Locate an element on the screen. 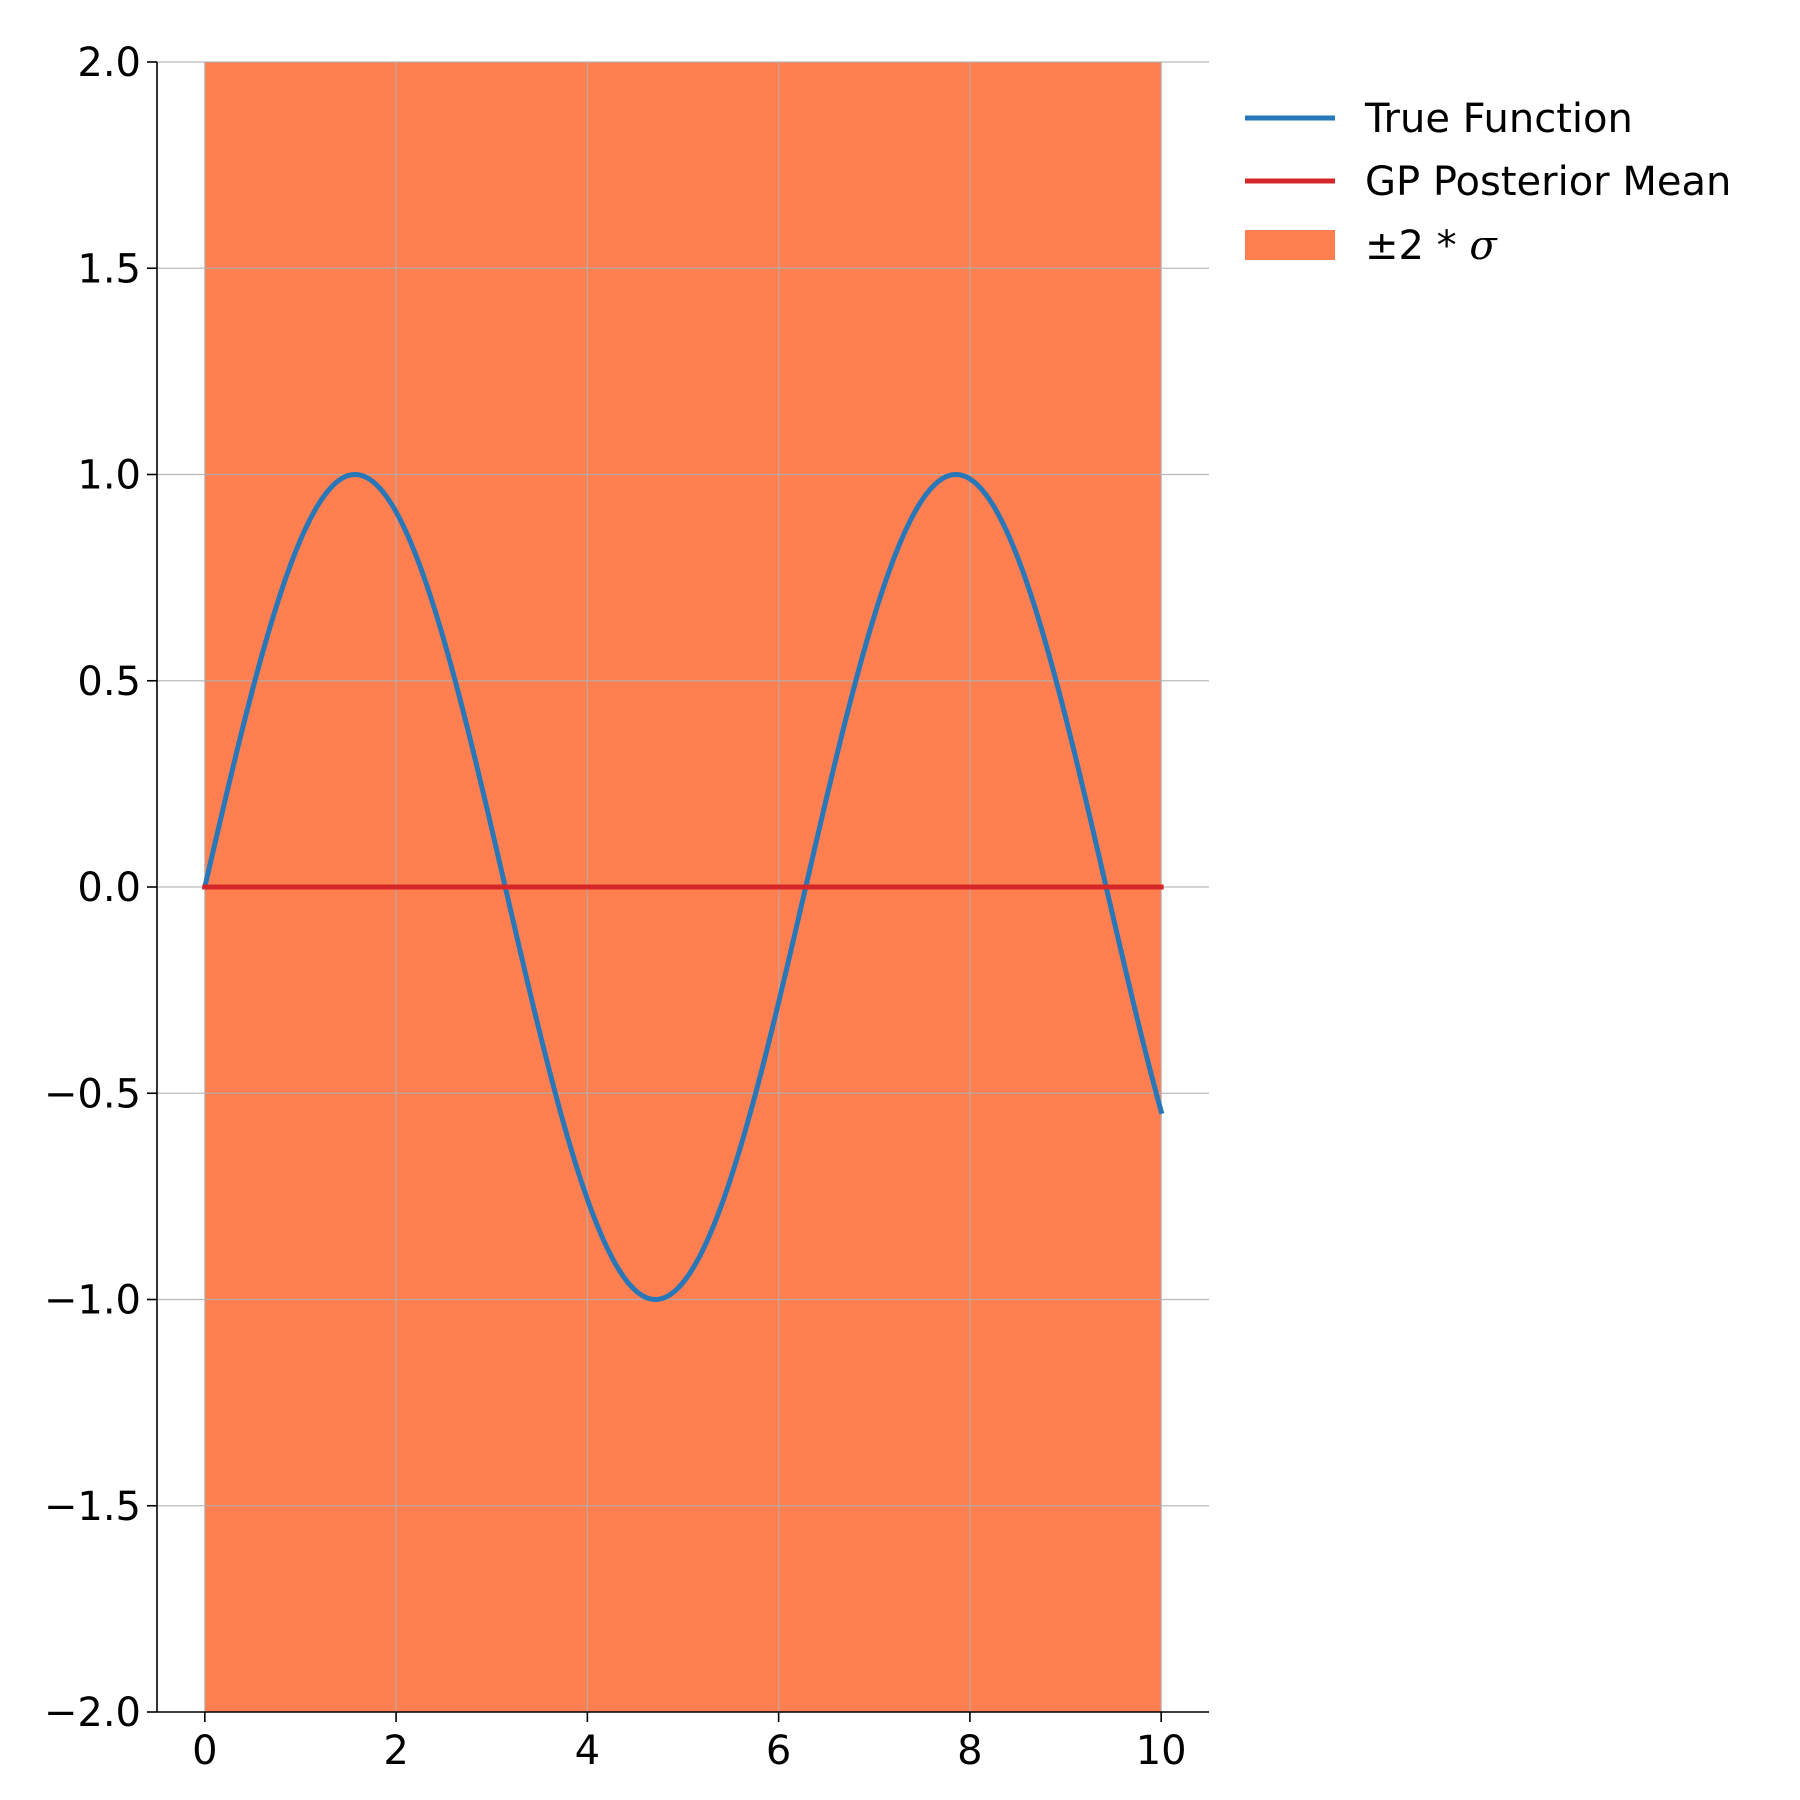 The image size is (1800, 1800). x-tick-label: 8 is located at coordinates (969, 1751).